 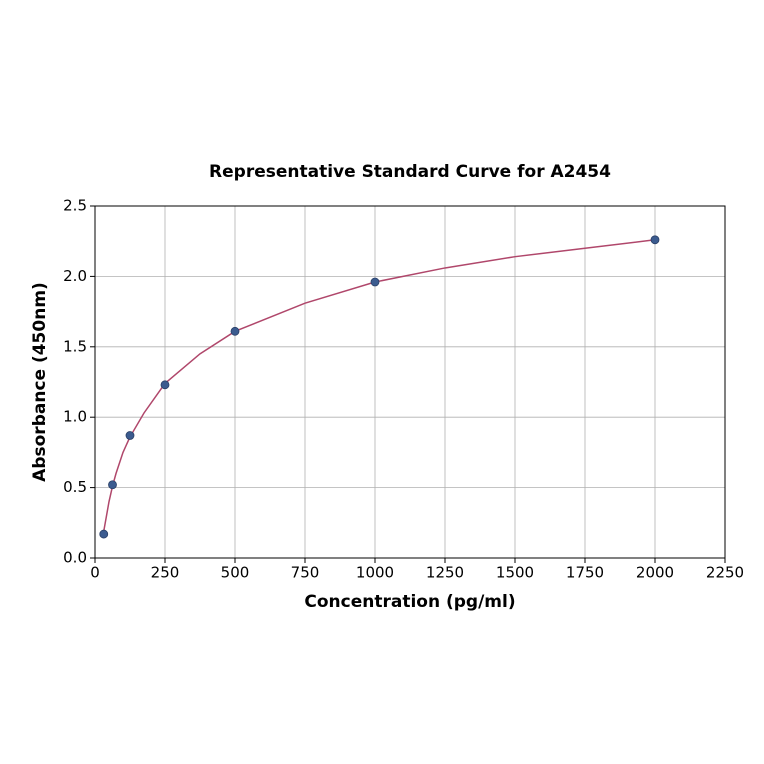 What do you see at coordinates (165, 573) in the screenshot?
I see `x-tick-label: 250` at bounding box center [165, 573].